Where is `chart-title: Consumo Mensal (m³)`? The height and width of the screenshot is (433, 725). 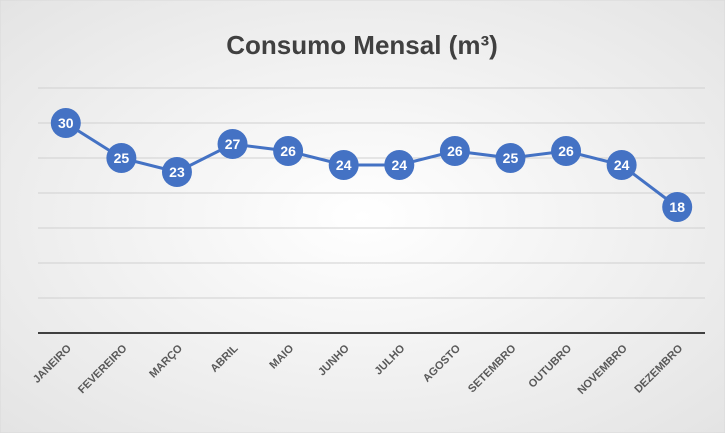
chart-title: Consumo Mensal (m³) is located at coordinates (362, 45).